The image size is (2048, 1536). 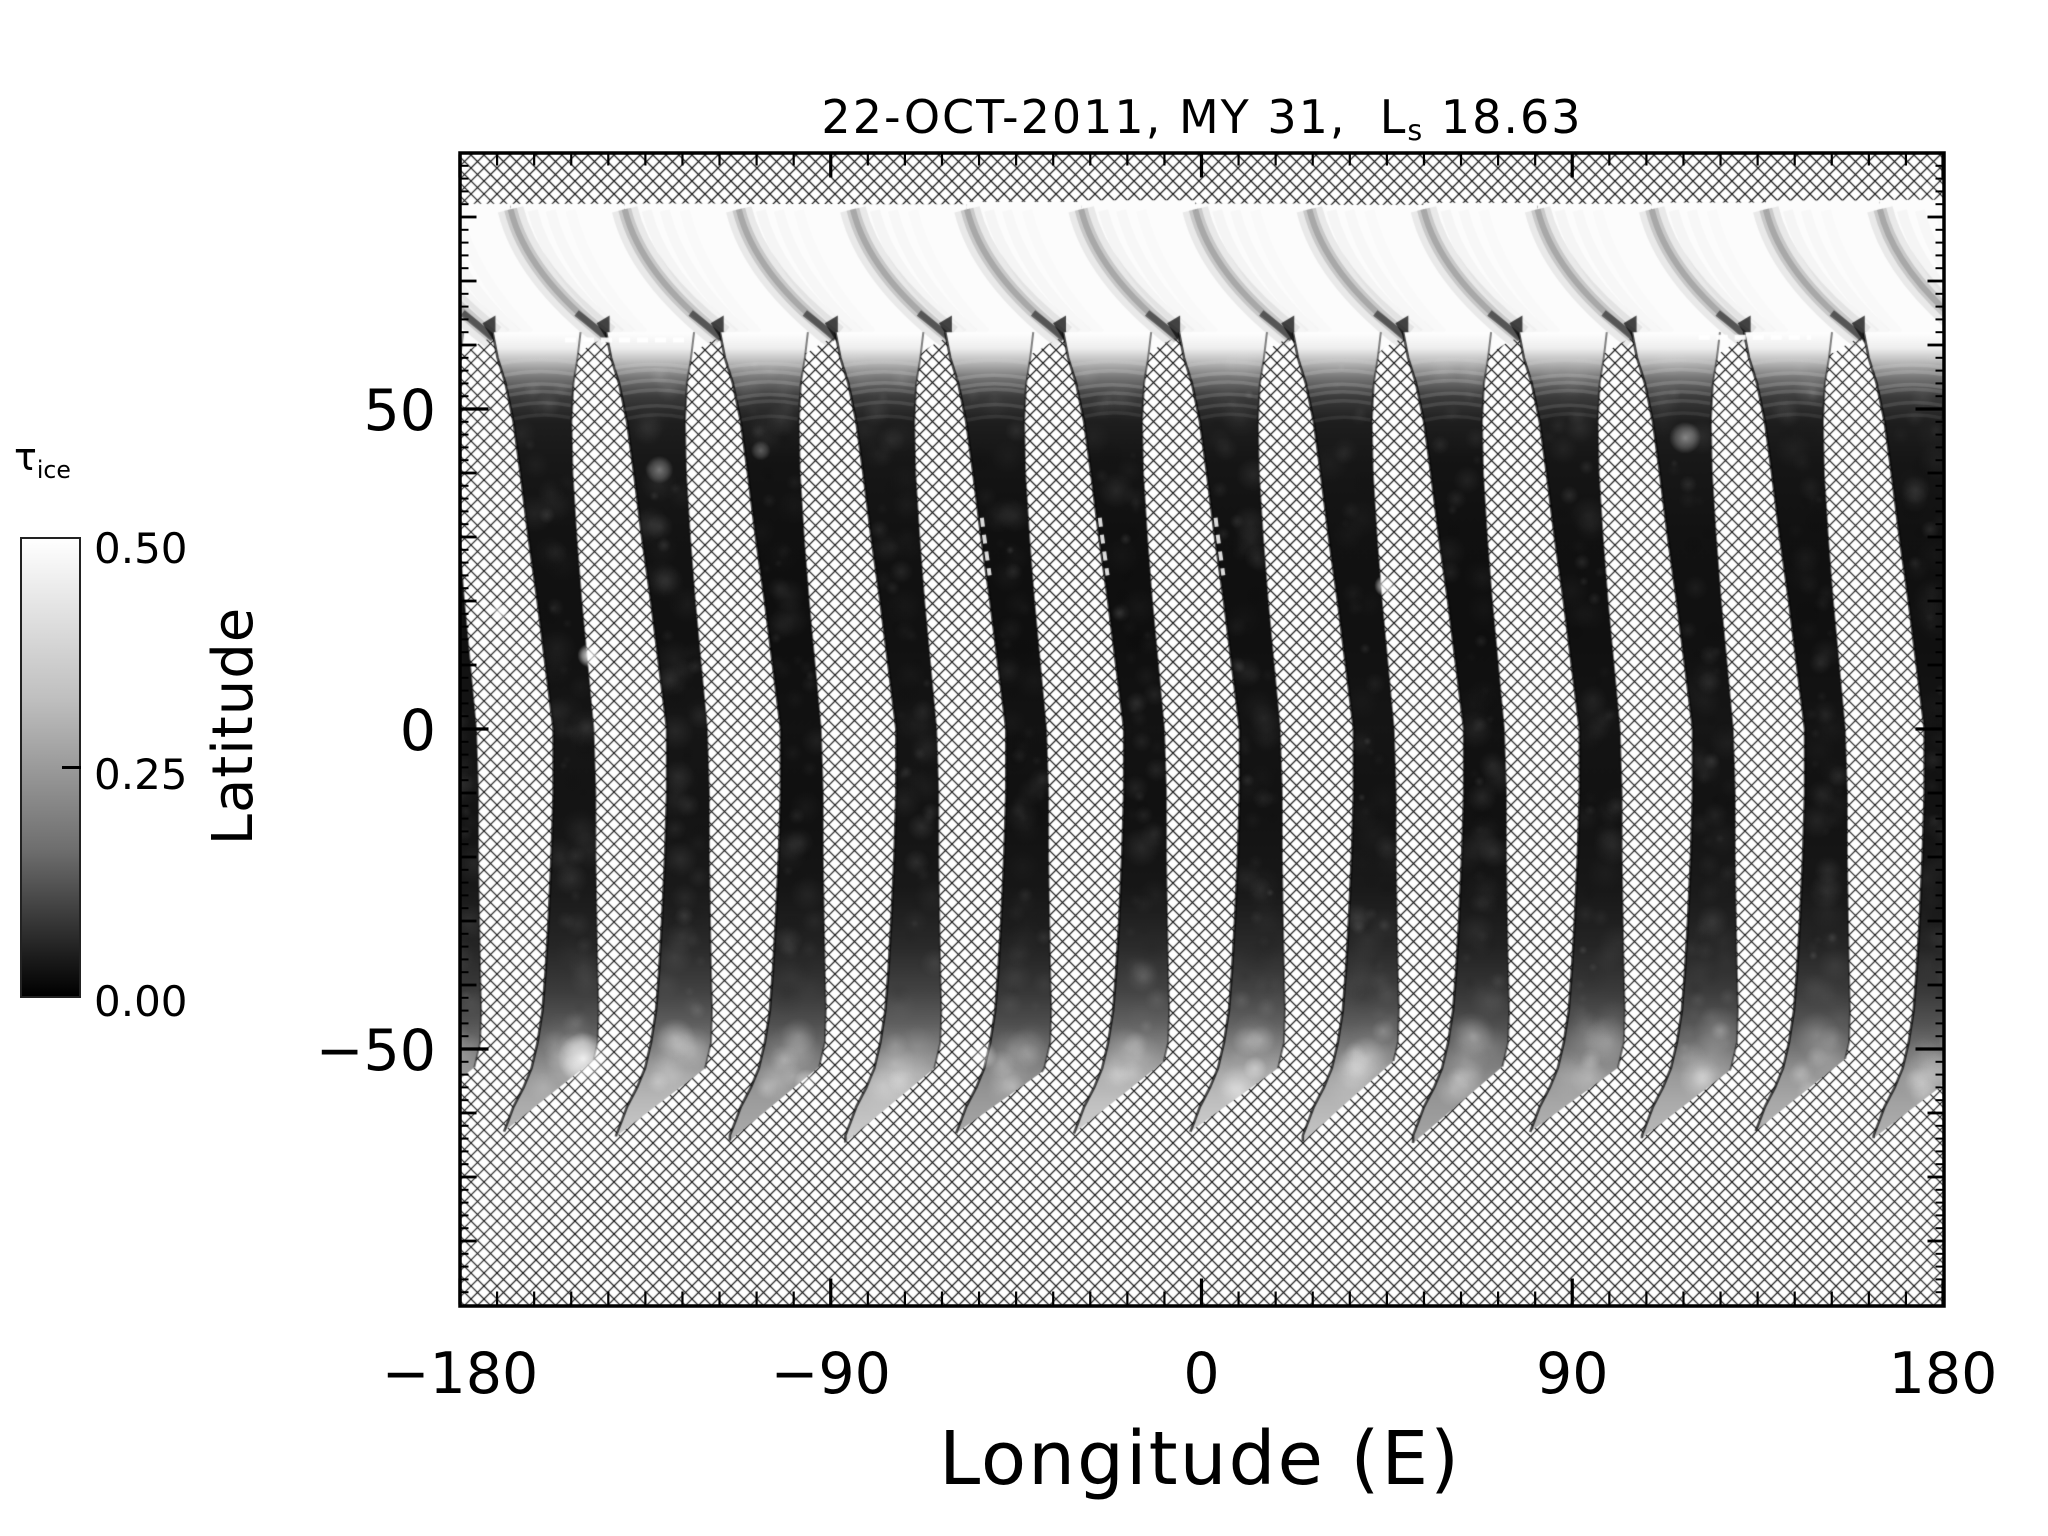 I want to click on x-tick-label: −180, so click(x=460, y=1374).